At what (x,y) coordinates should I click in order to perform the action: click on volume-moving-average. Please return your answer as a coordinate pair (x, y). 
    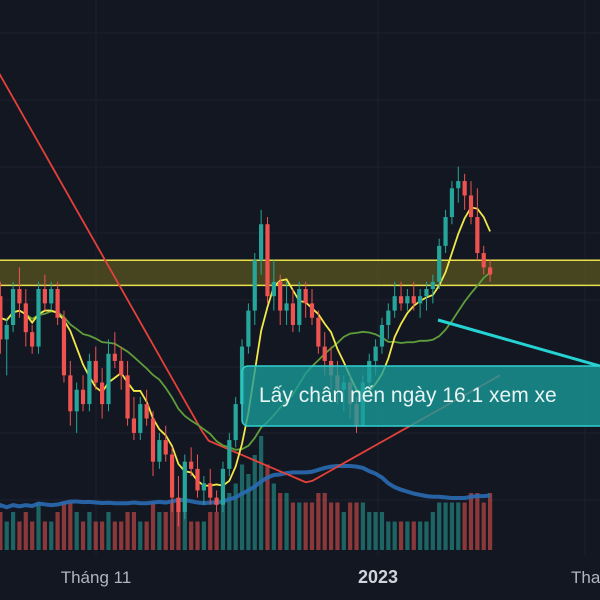
    Looking at the image, I should click on (245, 486).